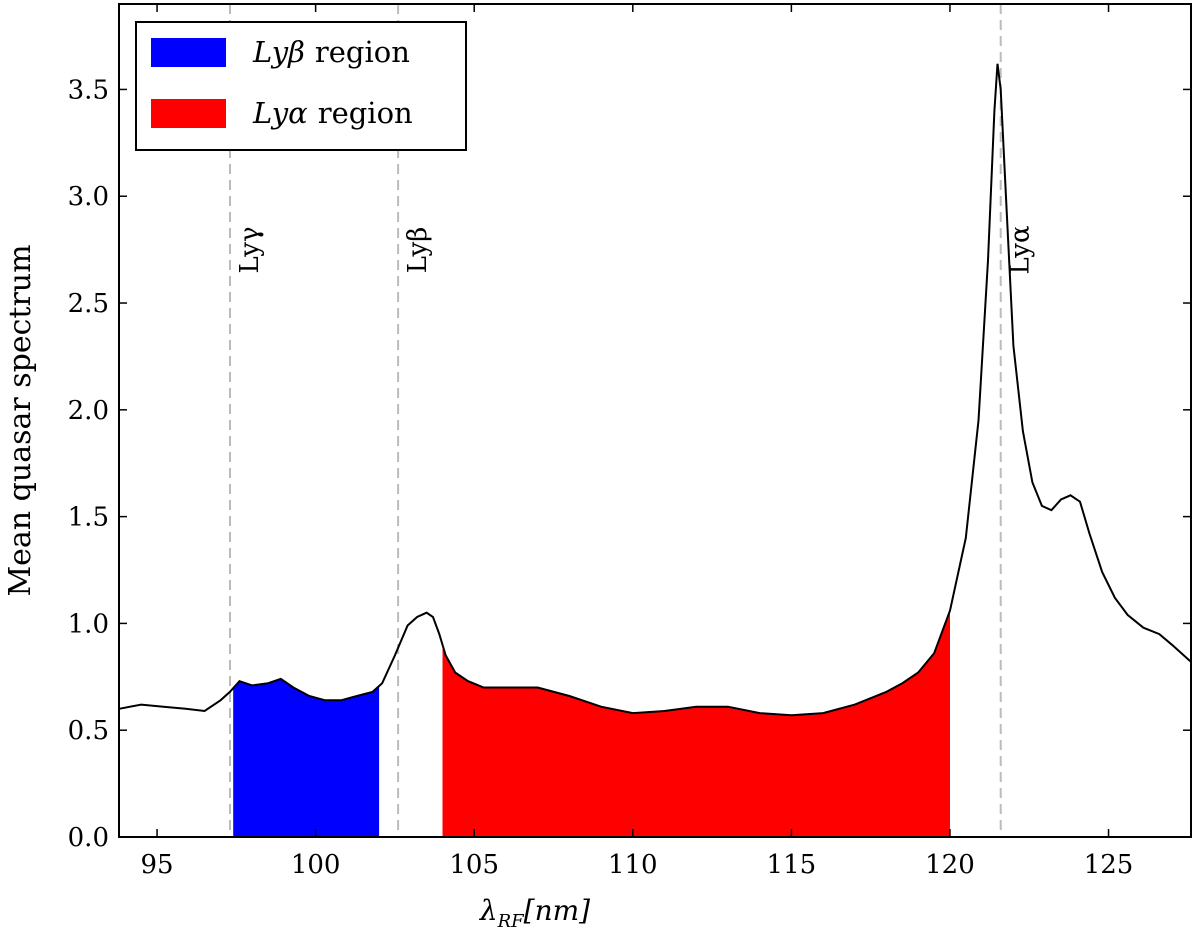 This screenshot has width=1200, height=931. I want to click on vertical-line-label-2: Lyβ, so click(418, 250).